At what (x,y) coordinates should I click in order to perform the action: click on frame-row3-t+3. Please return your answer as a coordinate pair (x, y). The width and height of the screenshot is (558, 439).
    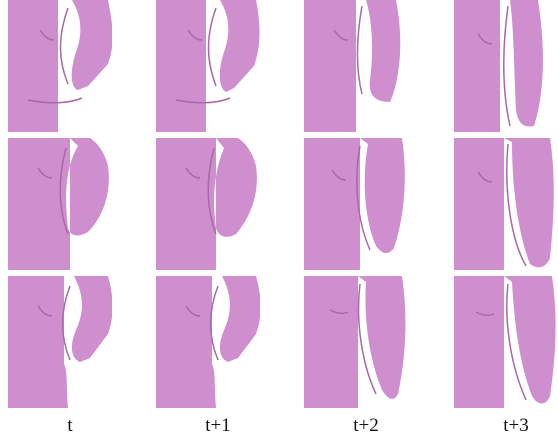
    Looking at the image, I should click on (506, 342).